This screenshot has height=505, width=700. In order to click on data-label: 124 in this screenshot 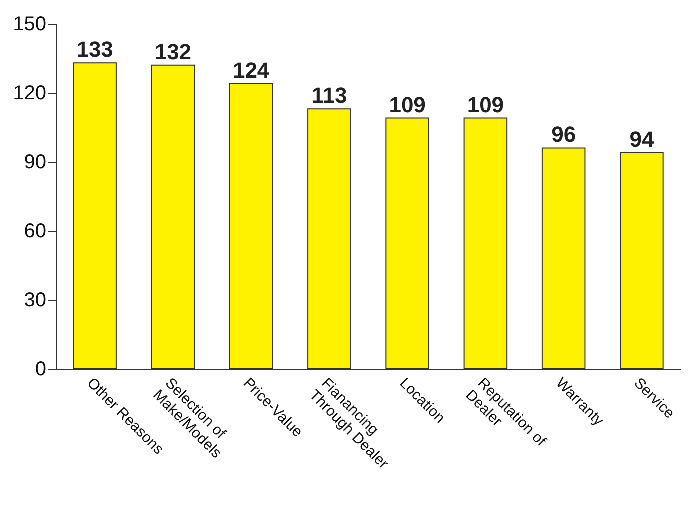, I will do `click(251, 70)`.